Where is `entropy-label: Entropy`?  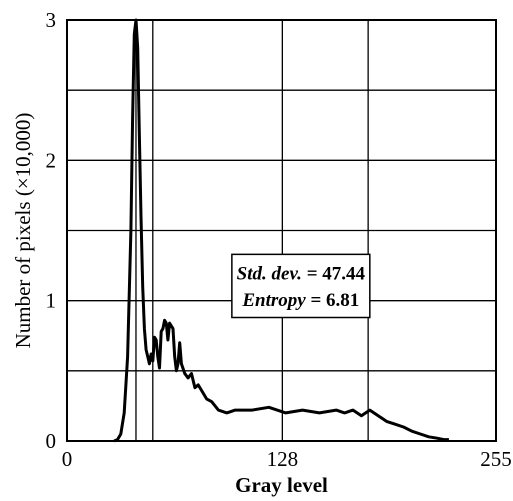 entropy-label: Entropy is located at coordinates (273, 300).